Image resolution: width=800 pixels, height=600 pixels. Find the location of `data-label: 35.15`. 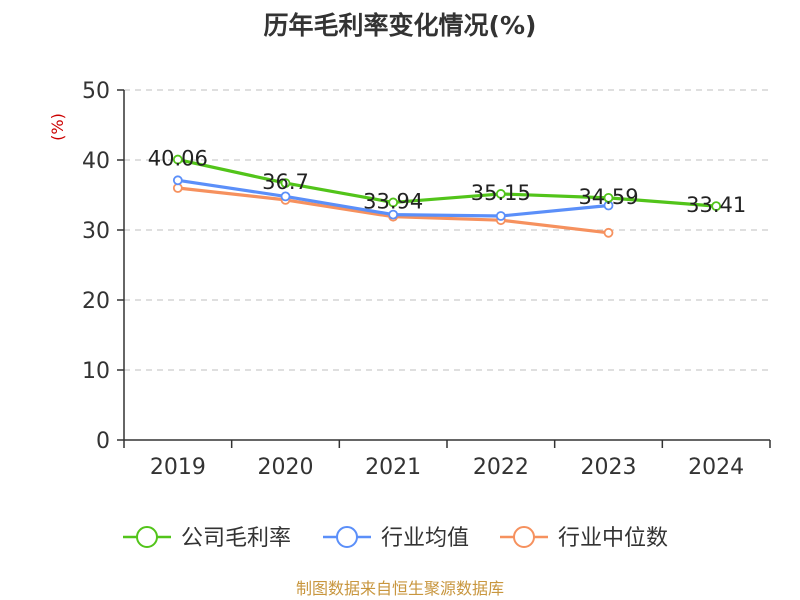

data-label: 35.15 is located at coordinates (501, 193).